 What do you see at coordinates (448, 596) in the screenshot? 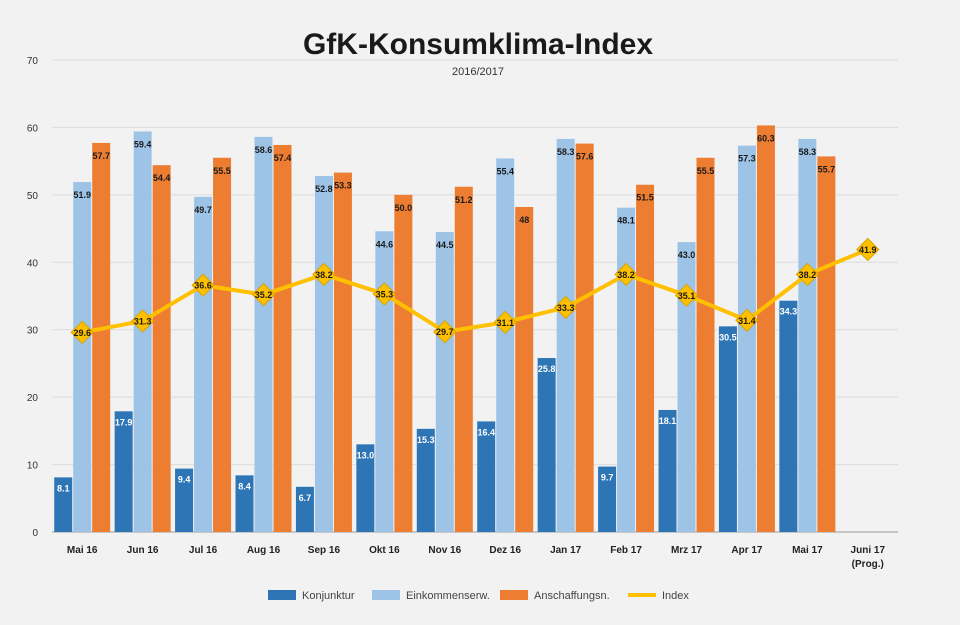
I see `legend-label: Einkommenserw.` at bounding box center [448, 596].